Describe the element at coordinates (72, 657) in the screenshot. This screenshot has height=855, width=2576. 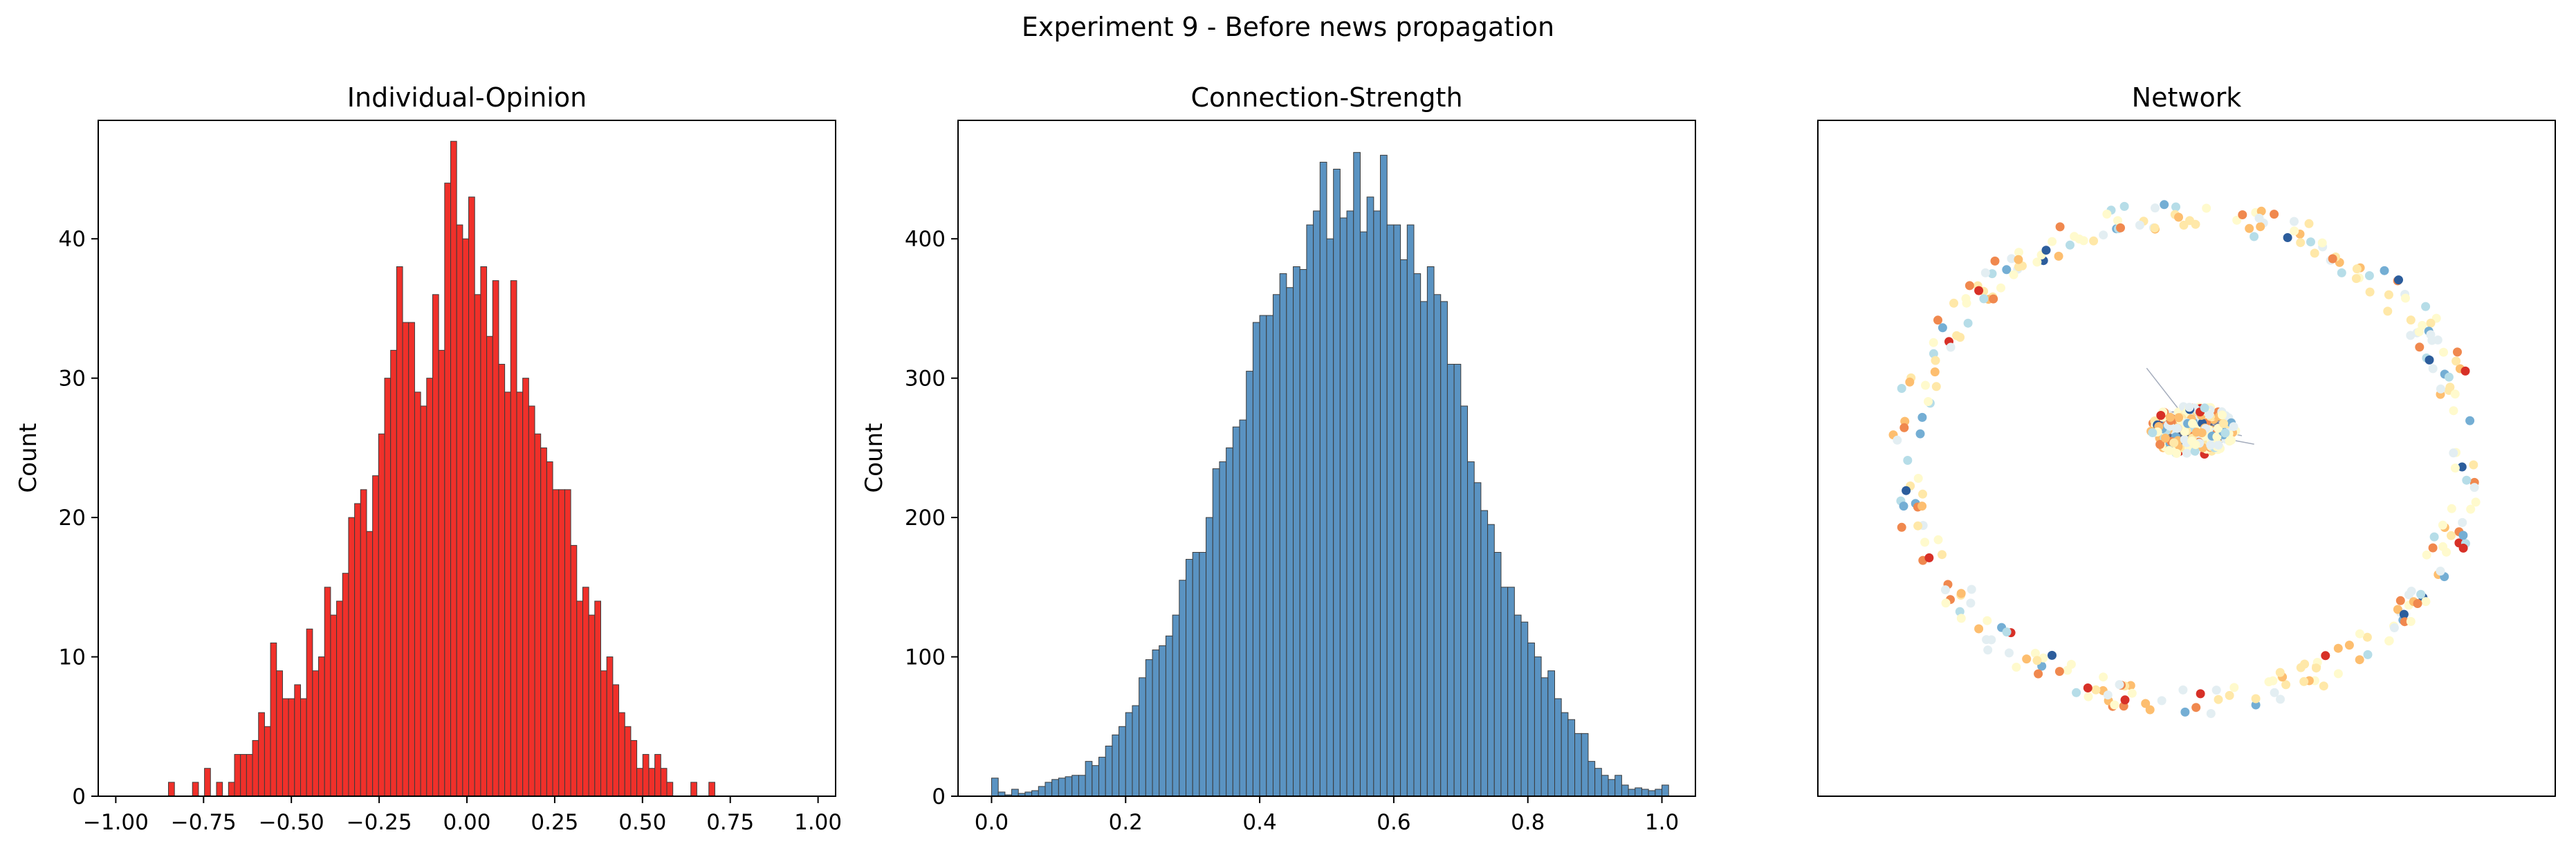
I see `opinion-ytick-label: 10` at that location.